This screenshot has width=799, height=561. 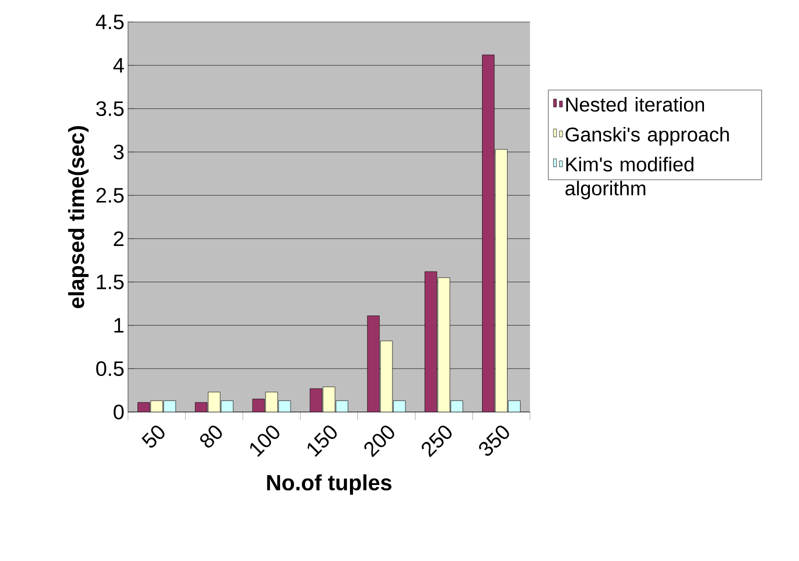 I want to click on x-tick-label: 350, so click(x=494, y=441).